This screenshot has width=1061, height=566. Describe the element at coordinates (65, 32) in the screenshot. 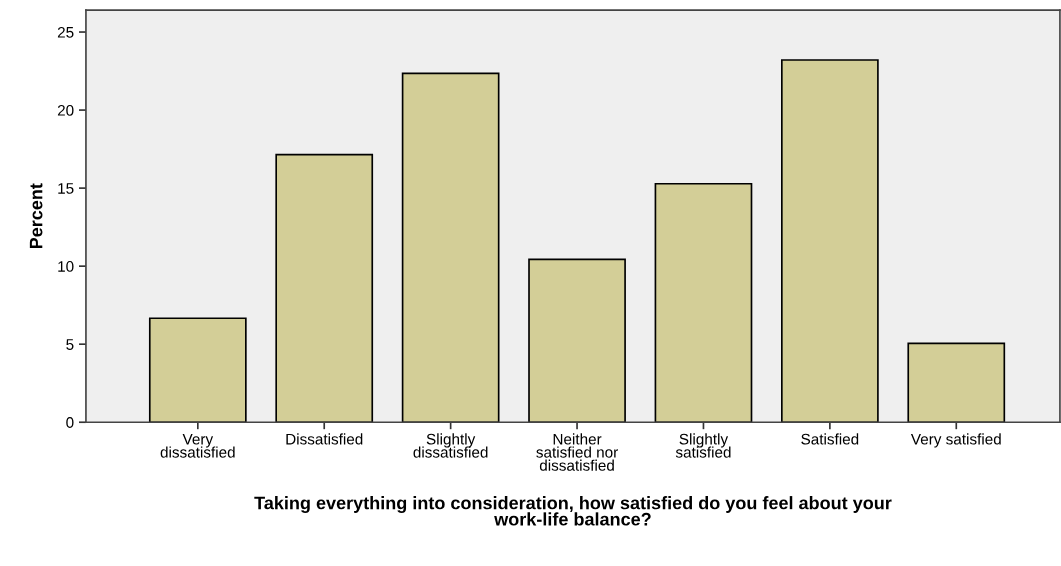

I see `y-tick-label: 25` at that location.